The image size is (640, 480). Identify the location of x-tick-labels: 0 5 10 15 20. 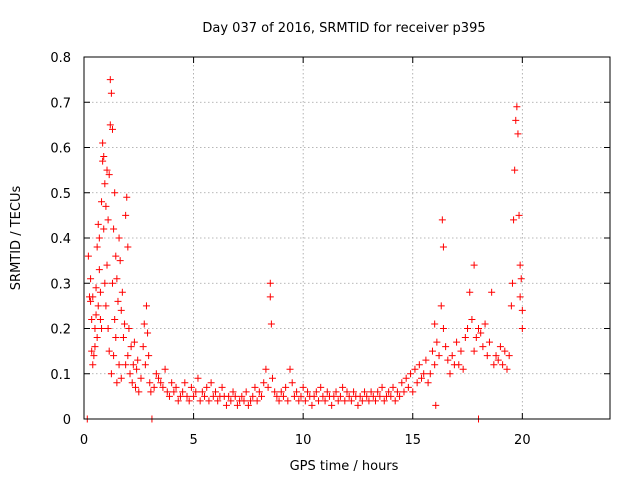
(305, 440).